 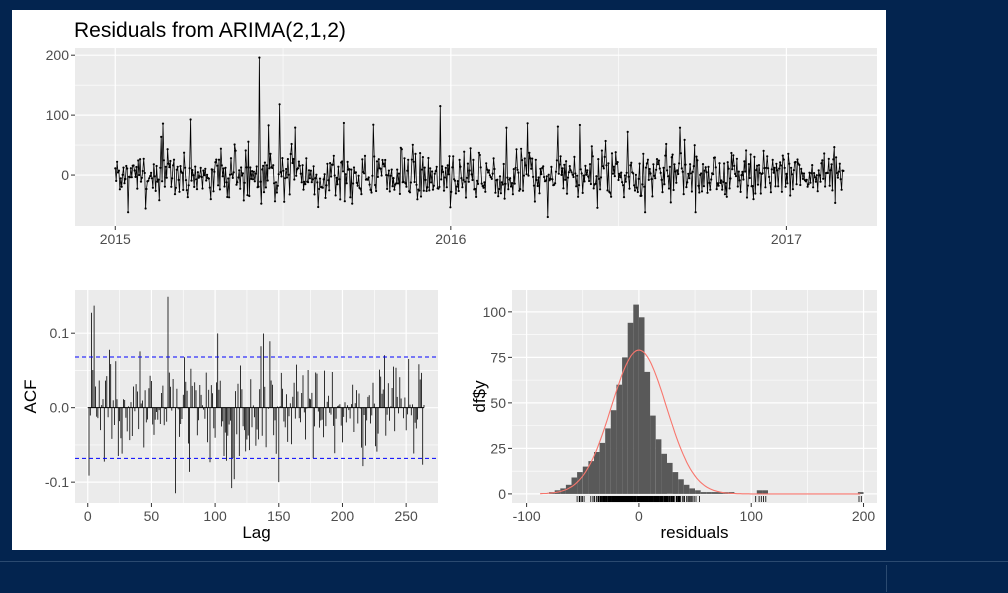 What do you see at coordinates (152, 516) in the screenshot?
I see `x-tick-label: 50` at bounding box center [152, 516].